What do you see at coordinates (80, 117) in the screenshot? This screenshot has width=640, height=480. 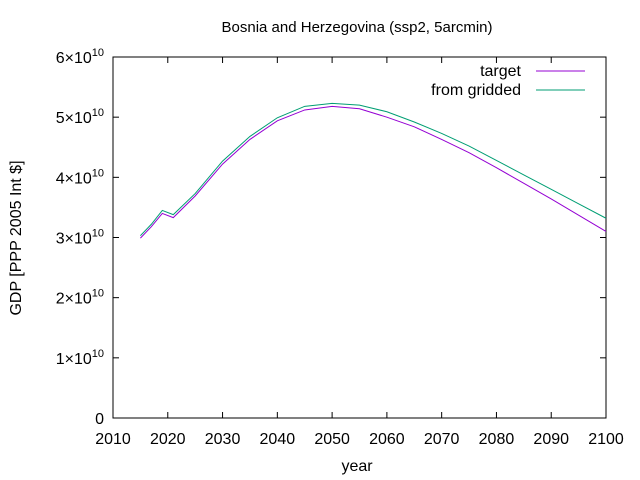 I see `y-tick-label: 5×10¹⁰` at bounding box center [80, 117].